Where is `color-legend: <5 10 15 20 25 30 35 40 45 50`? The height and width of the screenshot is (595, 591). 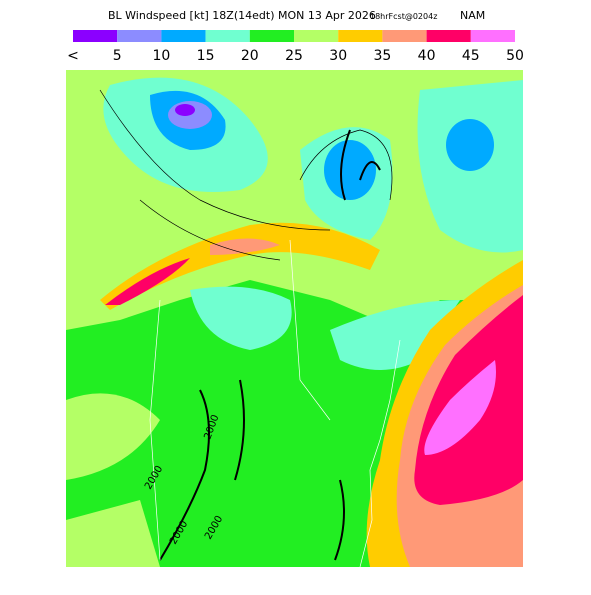 color-legend: <5 10 15 20 25 30 35 40 45 50 is located at coordinates (295, 47).